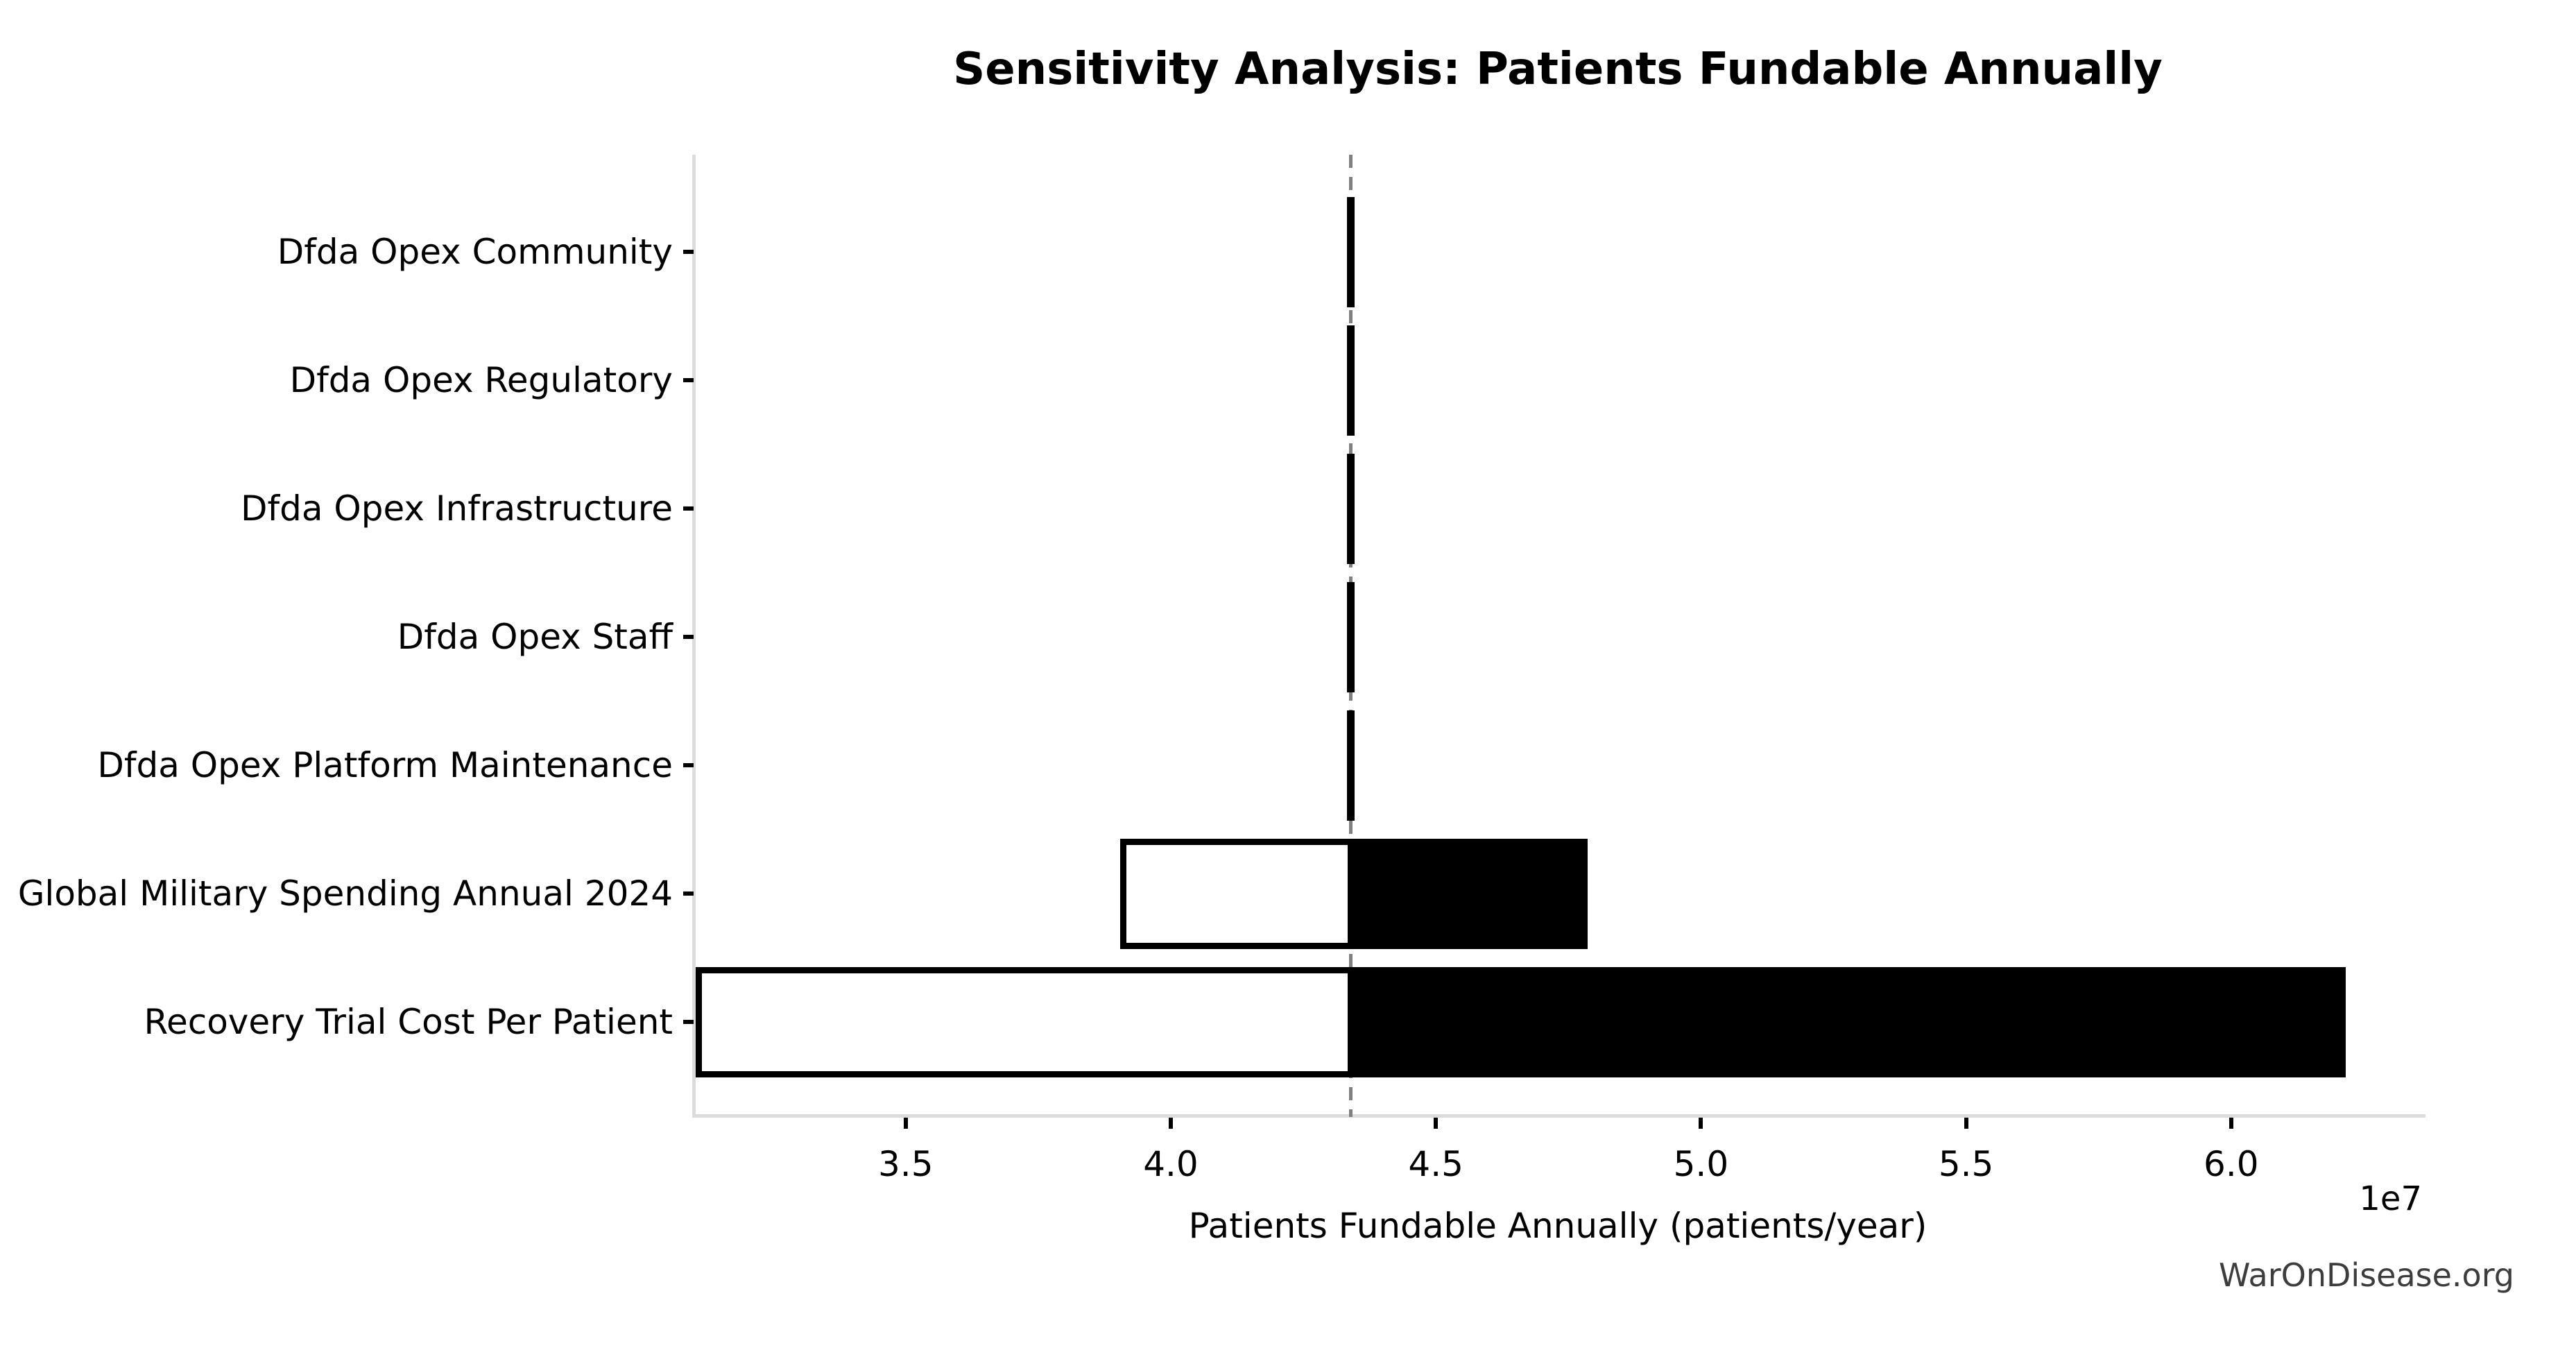  Describe the element at coordinates (2366, 1275) in the screenshot. I see `watermark: WarOnDisease.org` at that location.